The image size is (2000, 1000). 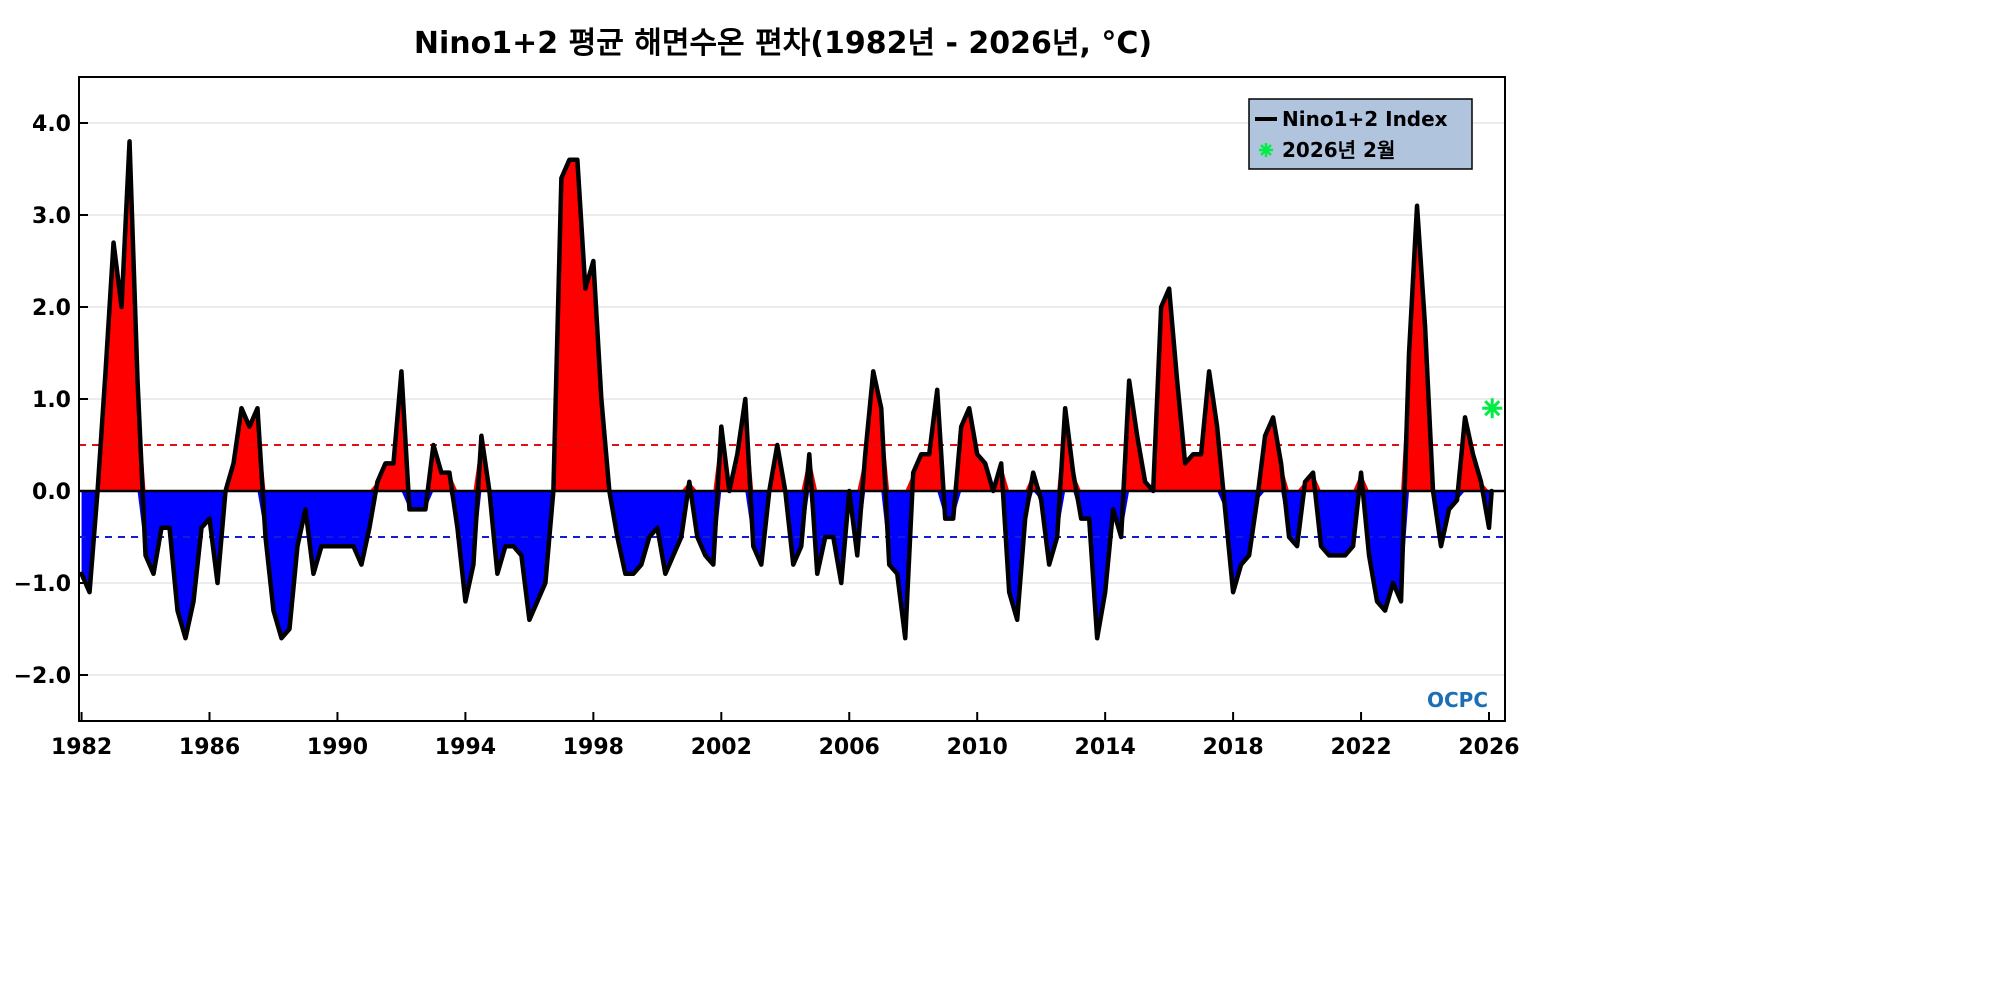 What do you see at coordinates (792, 491) in the screenshot?
I see `threshold-lines` at bounding box center [792, 491].